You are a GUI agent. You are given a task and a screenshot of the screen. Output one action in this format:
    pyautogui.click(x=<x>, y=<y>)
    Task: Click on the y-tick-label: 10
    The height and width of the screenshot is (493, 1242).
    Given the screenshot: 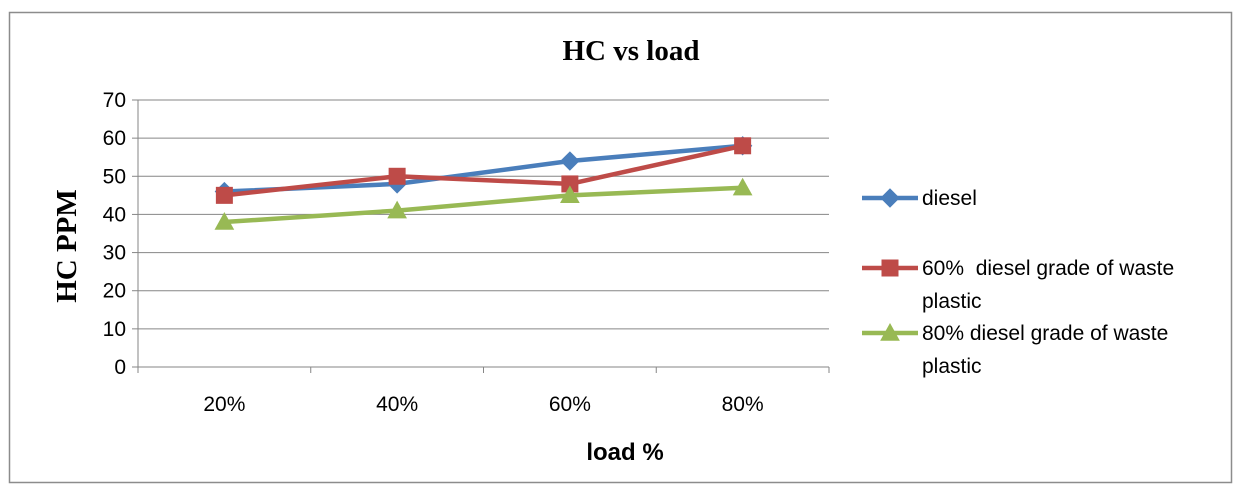 What is the action you would take?
    pyautogui.click(x=114, y=329)
    